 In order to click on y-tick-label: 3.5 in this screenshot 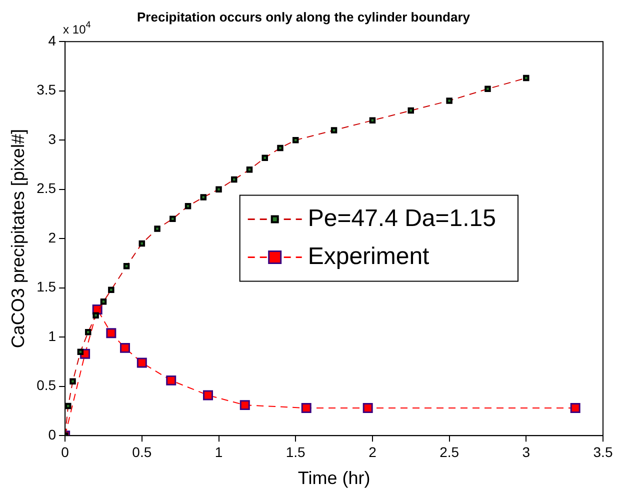, I will do `click(46, 90)`.